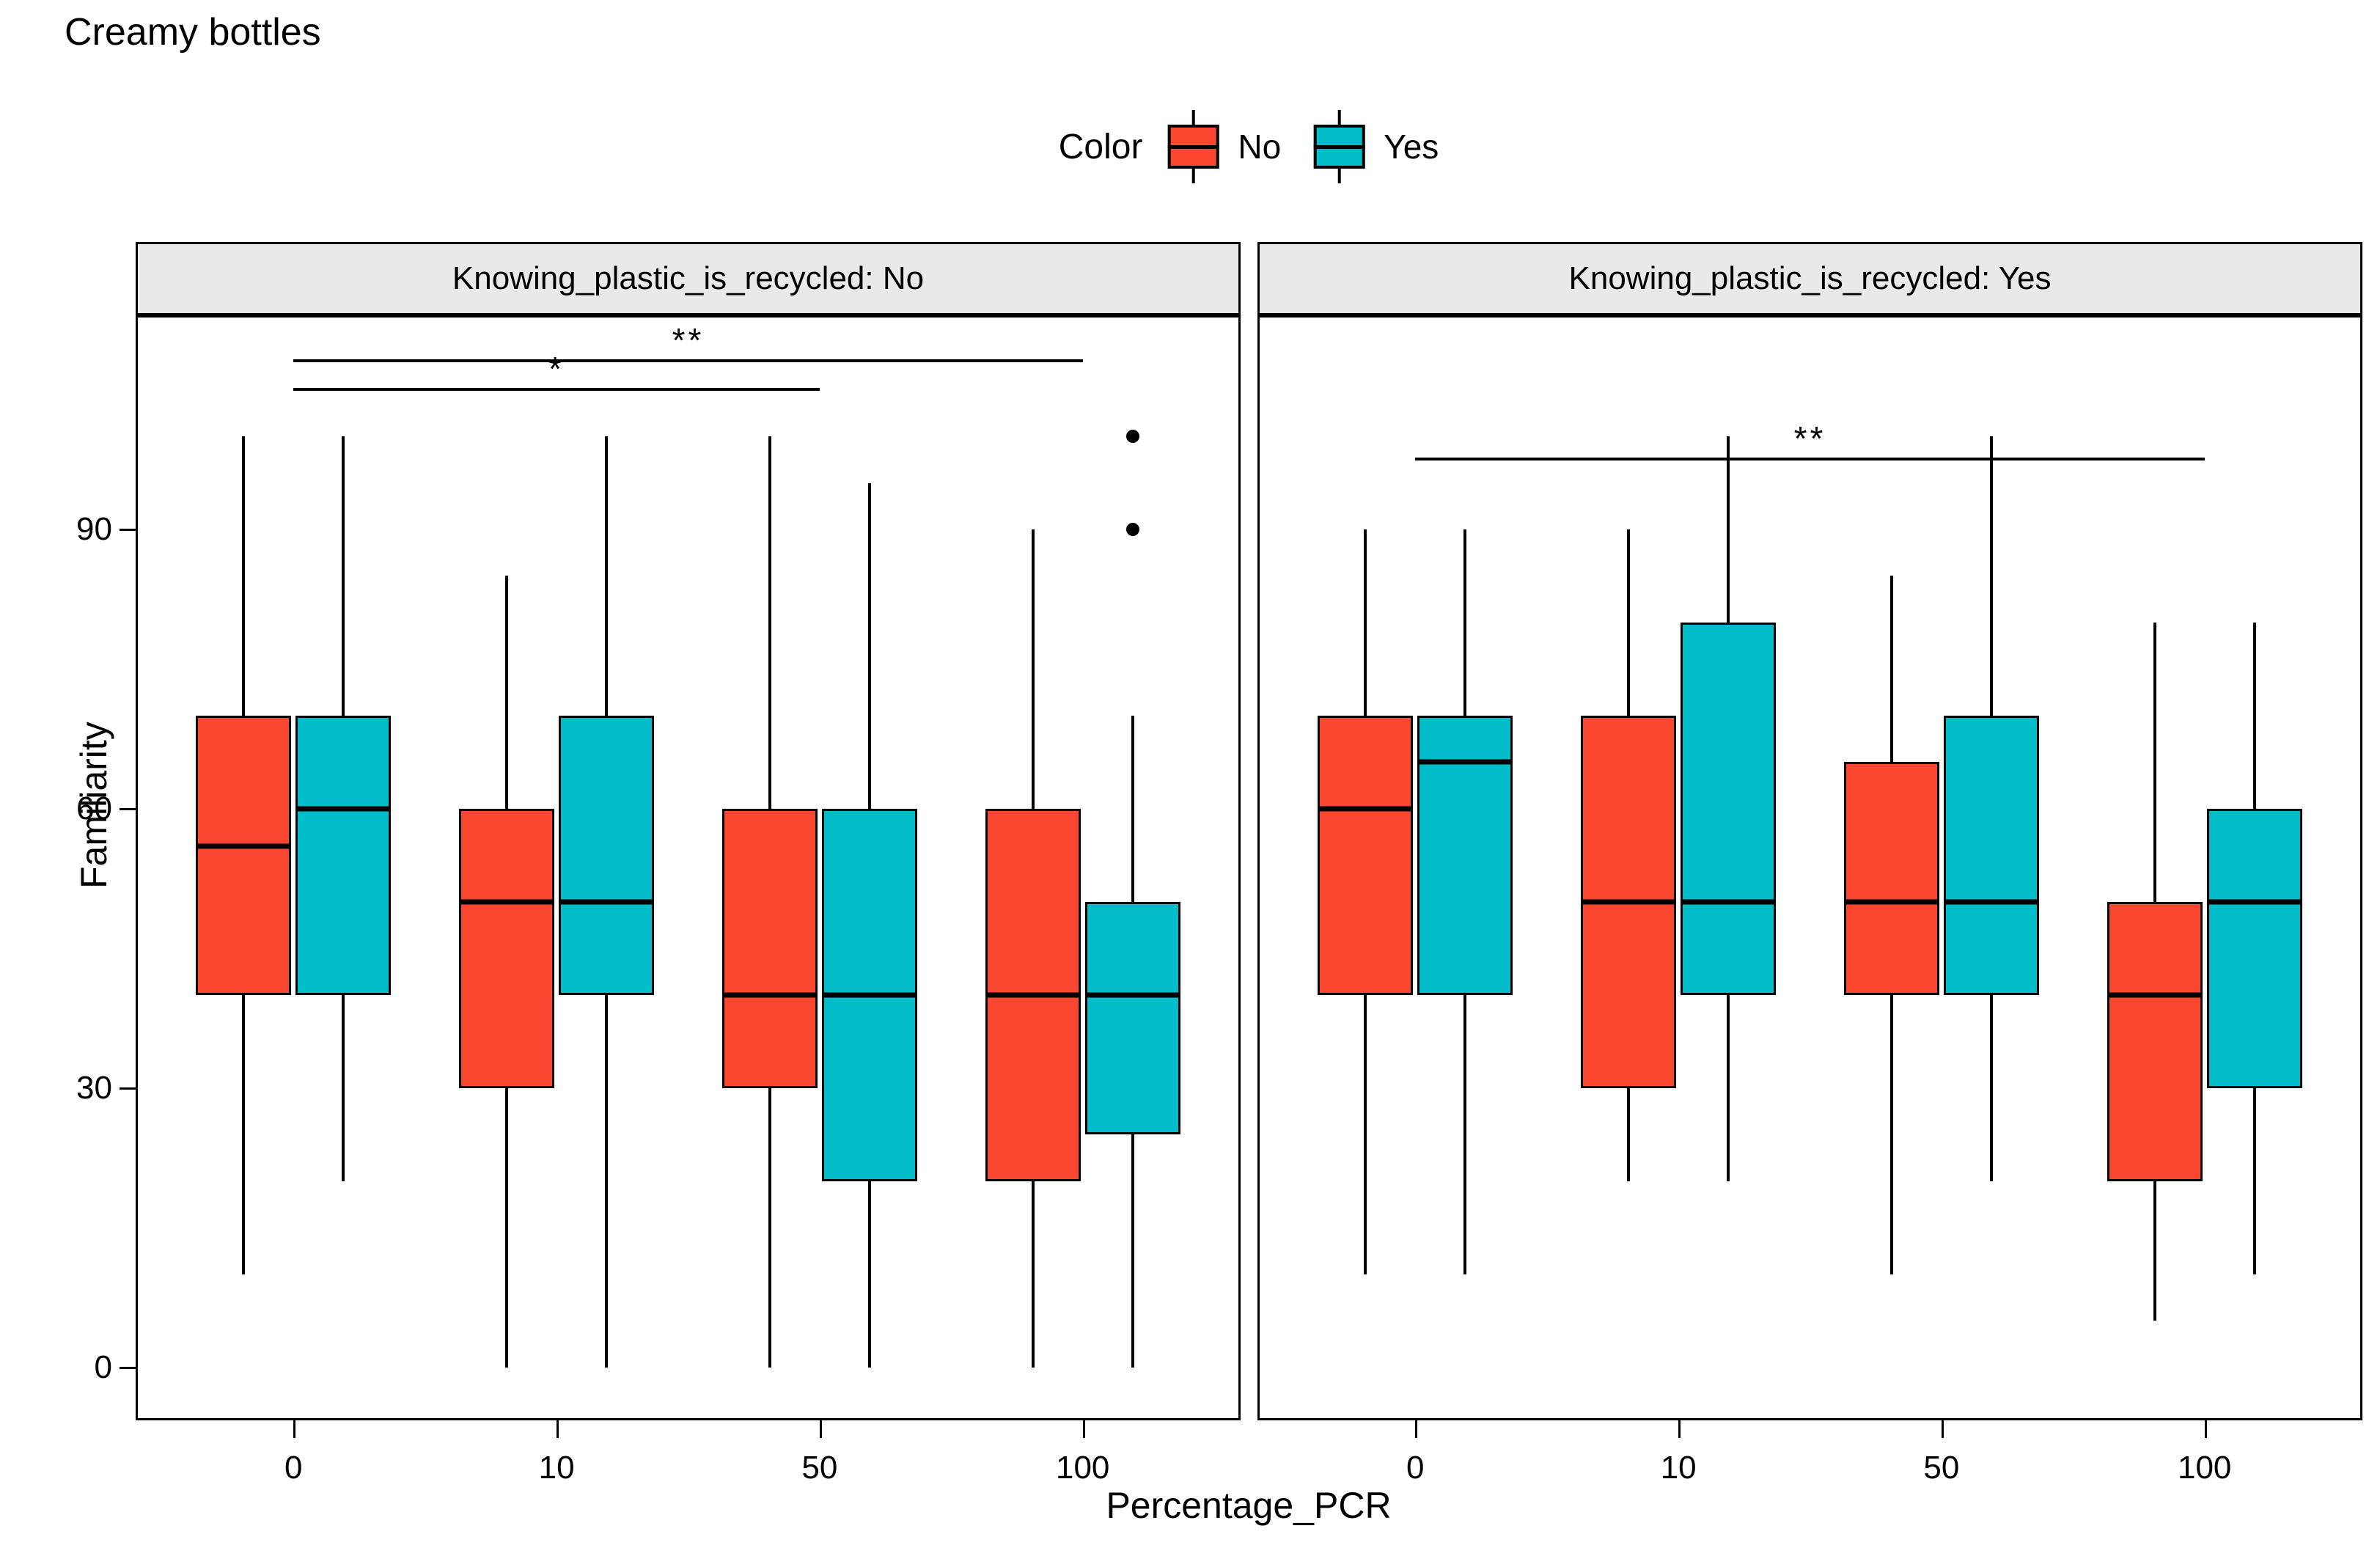  What do you see at coordinates (556, 370) in the screenshot?
I see `sig-label: *` at bounding box center [556, 370].